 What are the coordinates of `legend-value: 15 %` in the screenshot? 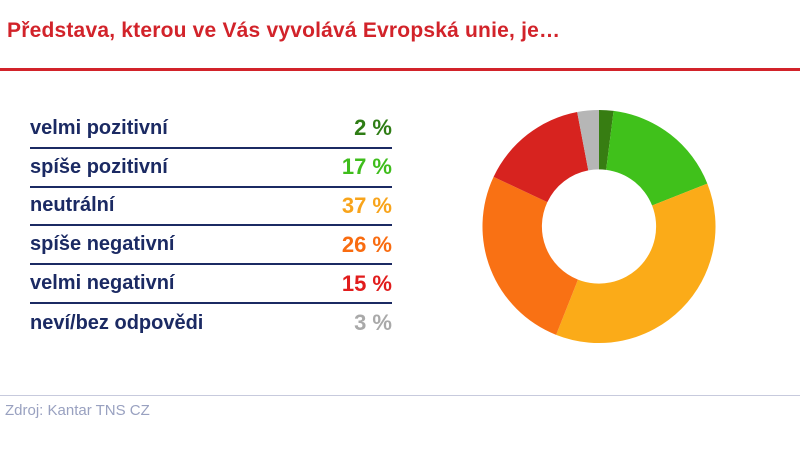 It's located at (366, 283).